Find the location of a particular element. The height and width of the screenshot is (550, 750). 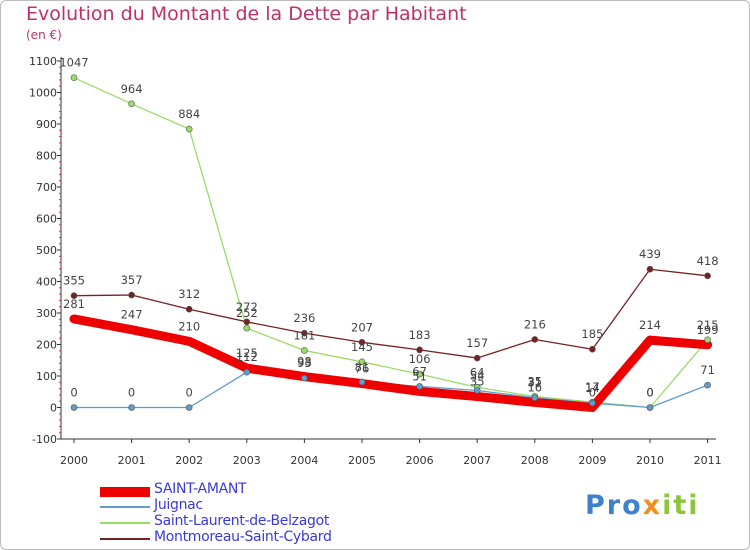

chart-subtitle: (en €) is located at coordinates (44, 35).